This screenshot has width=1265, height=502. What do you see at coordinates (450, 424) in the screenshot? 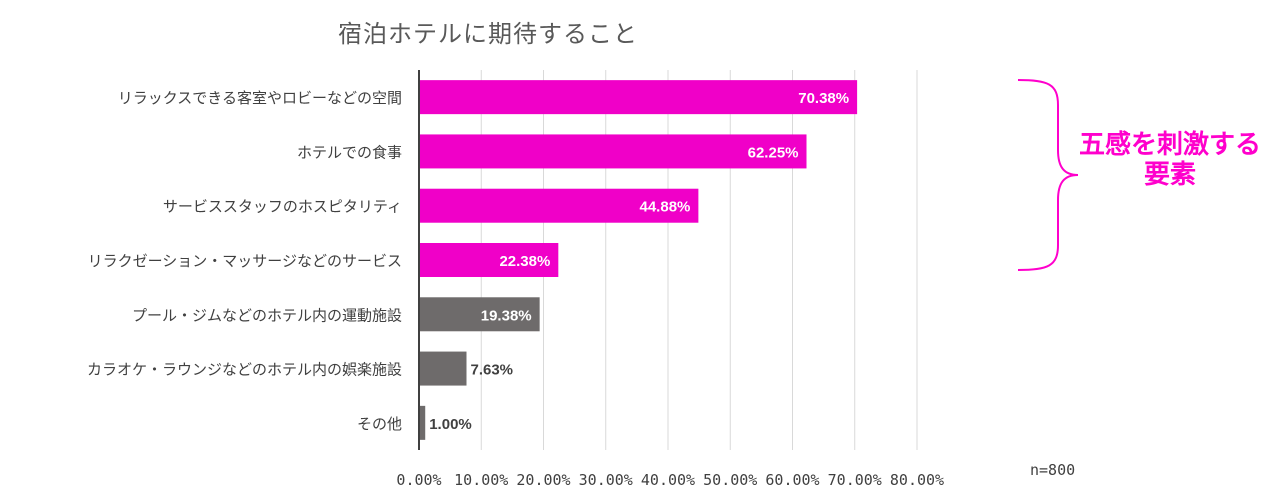
I see `data-label: 1.00%` at bounding box center [450, 424].